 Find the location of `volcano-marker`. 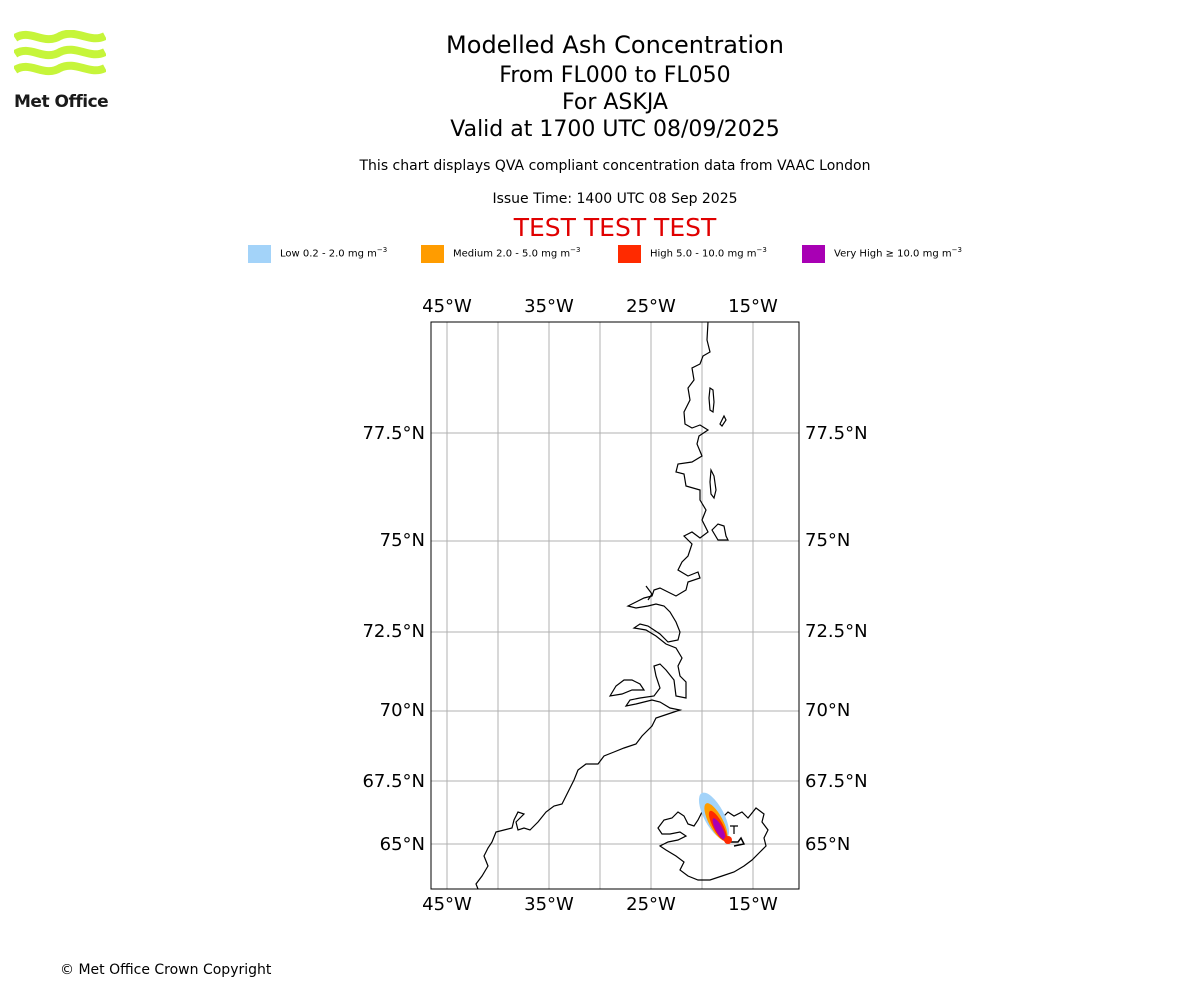

volcano-marker is located at coordinates (736, 841).